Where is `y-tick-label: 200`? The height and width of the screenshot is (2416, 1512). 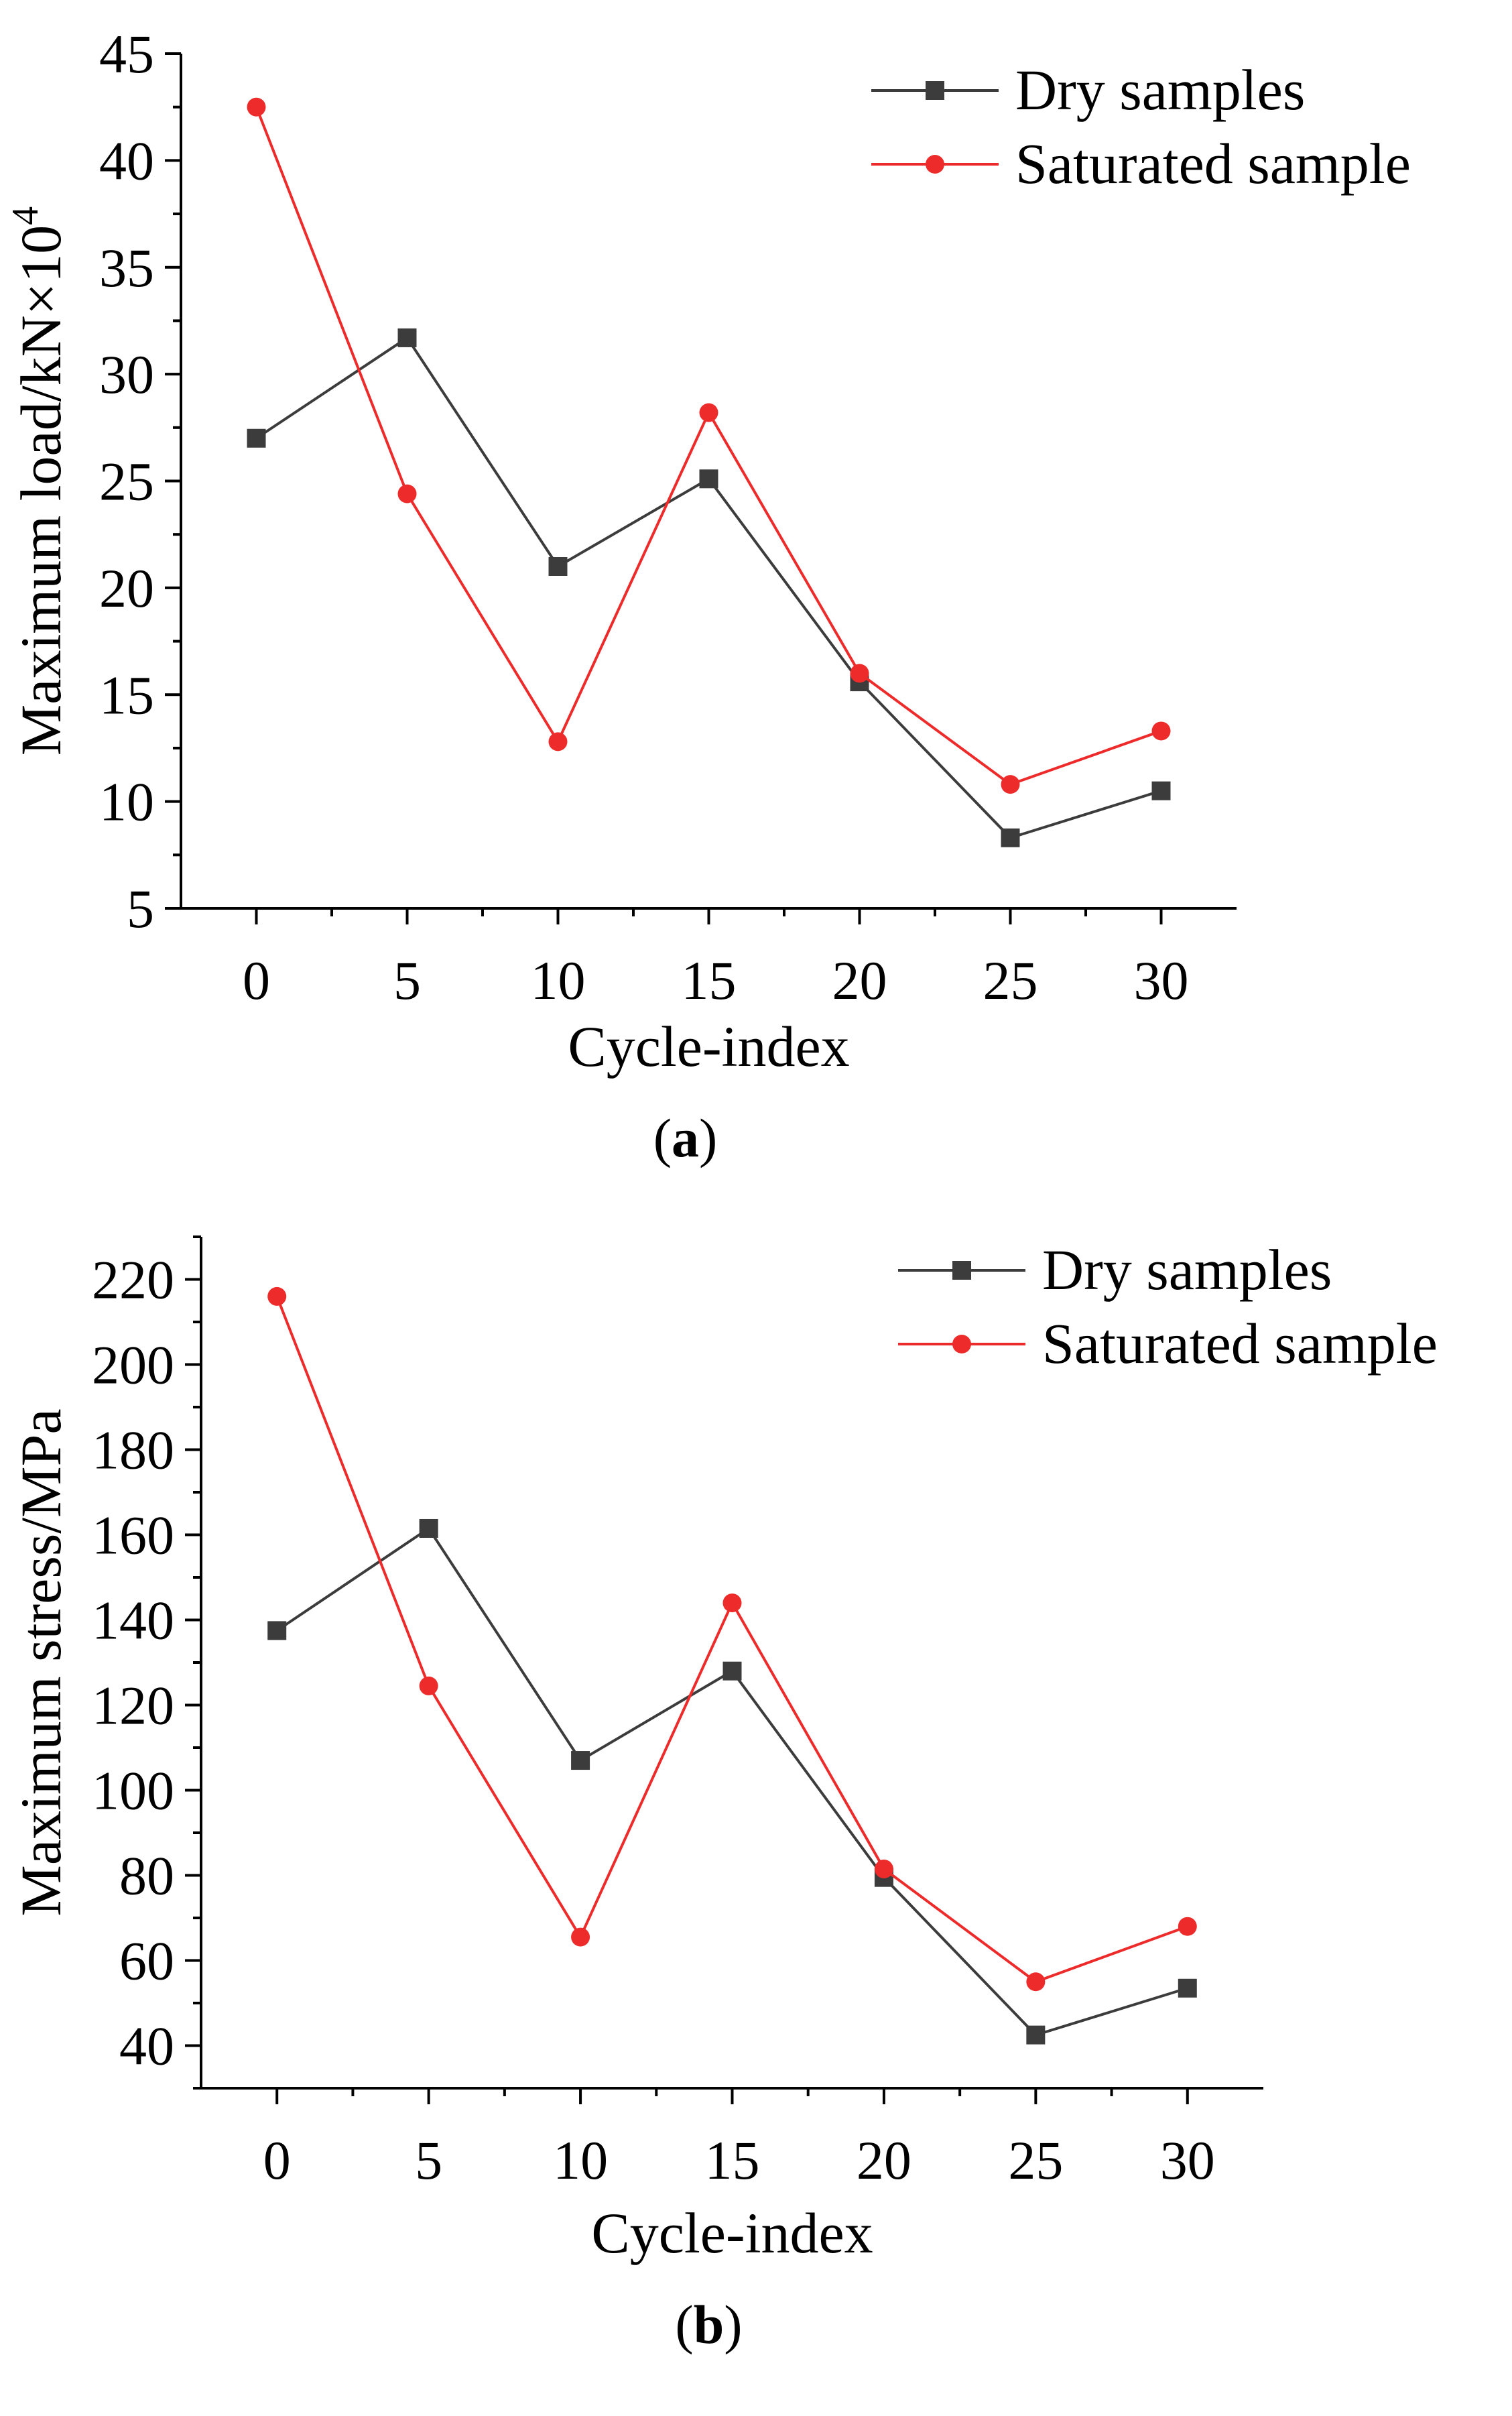 y-tick-label: 200 is located at coordinates (133, 1365).